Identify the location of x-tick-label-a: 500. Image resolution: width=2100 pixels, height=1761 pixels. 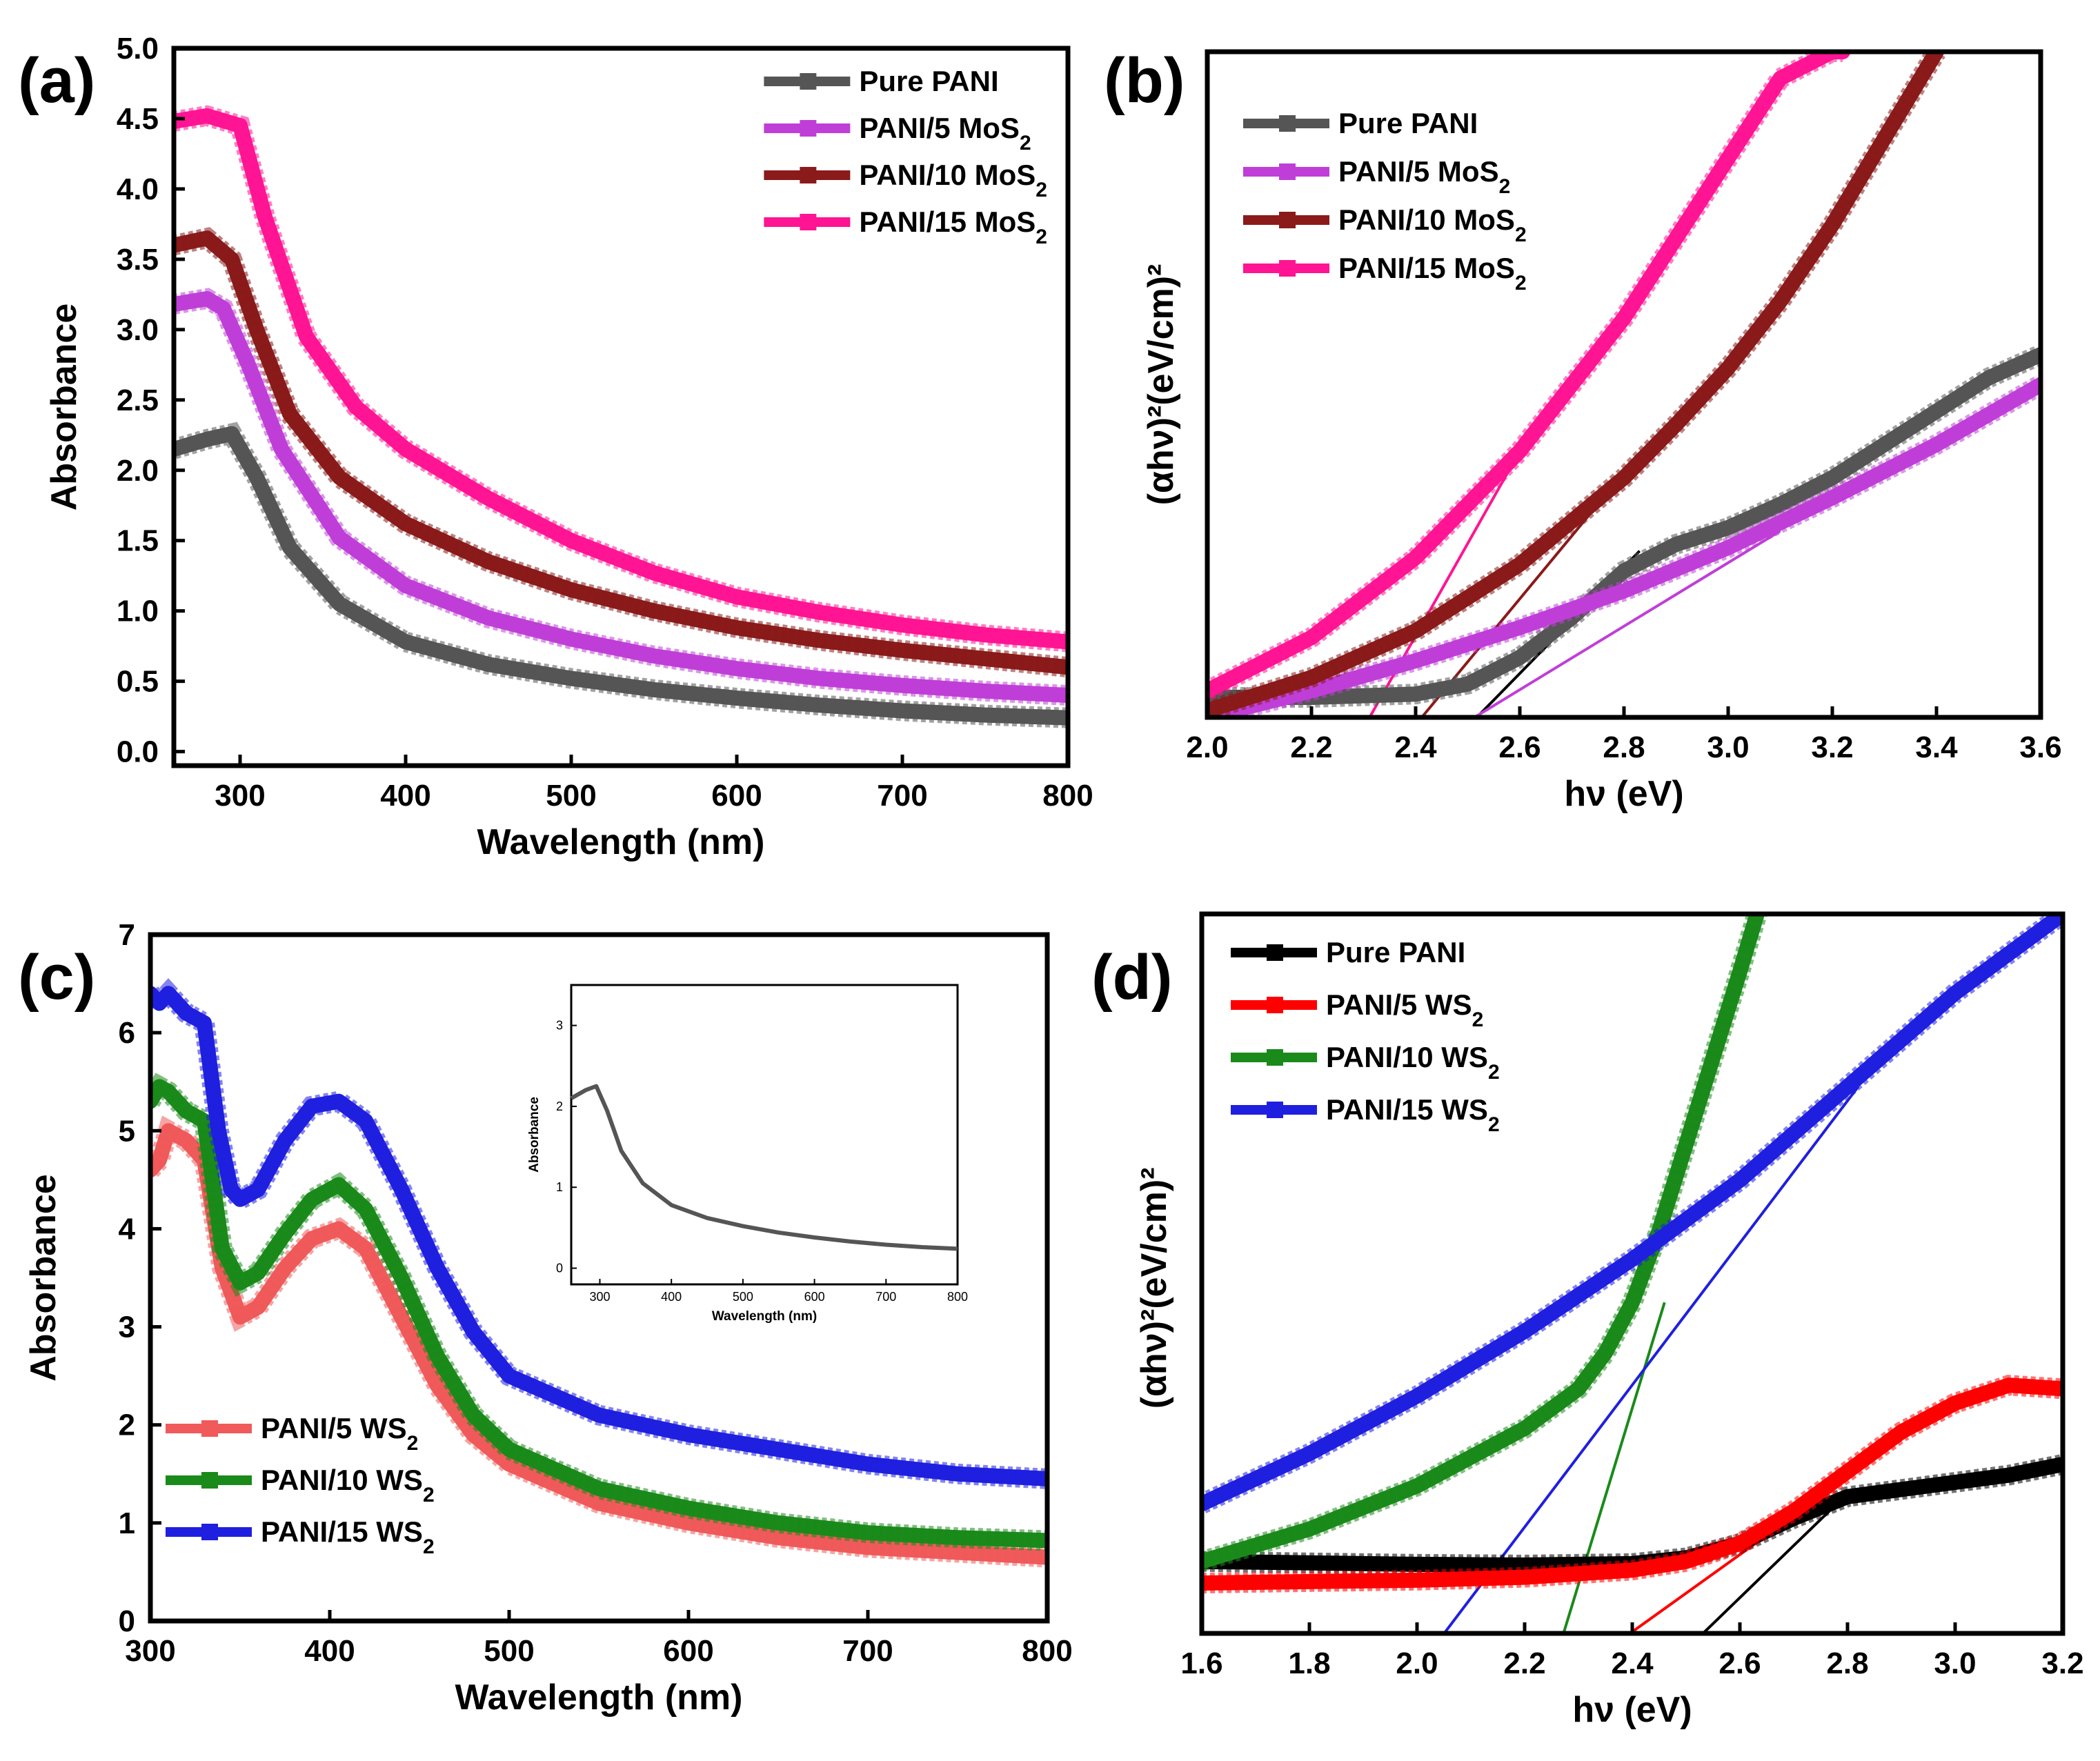
(571, 796).